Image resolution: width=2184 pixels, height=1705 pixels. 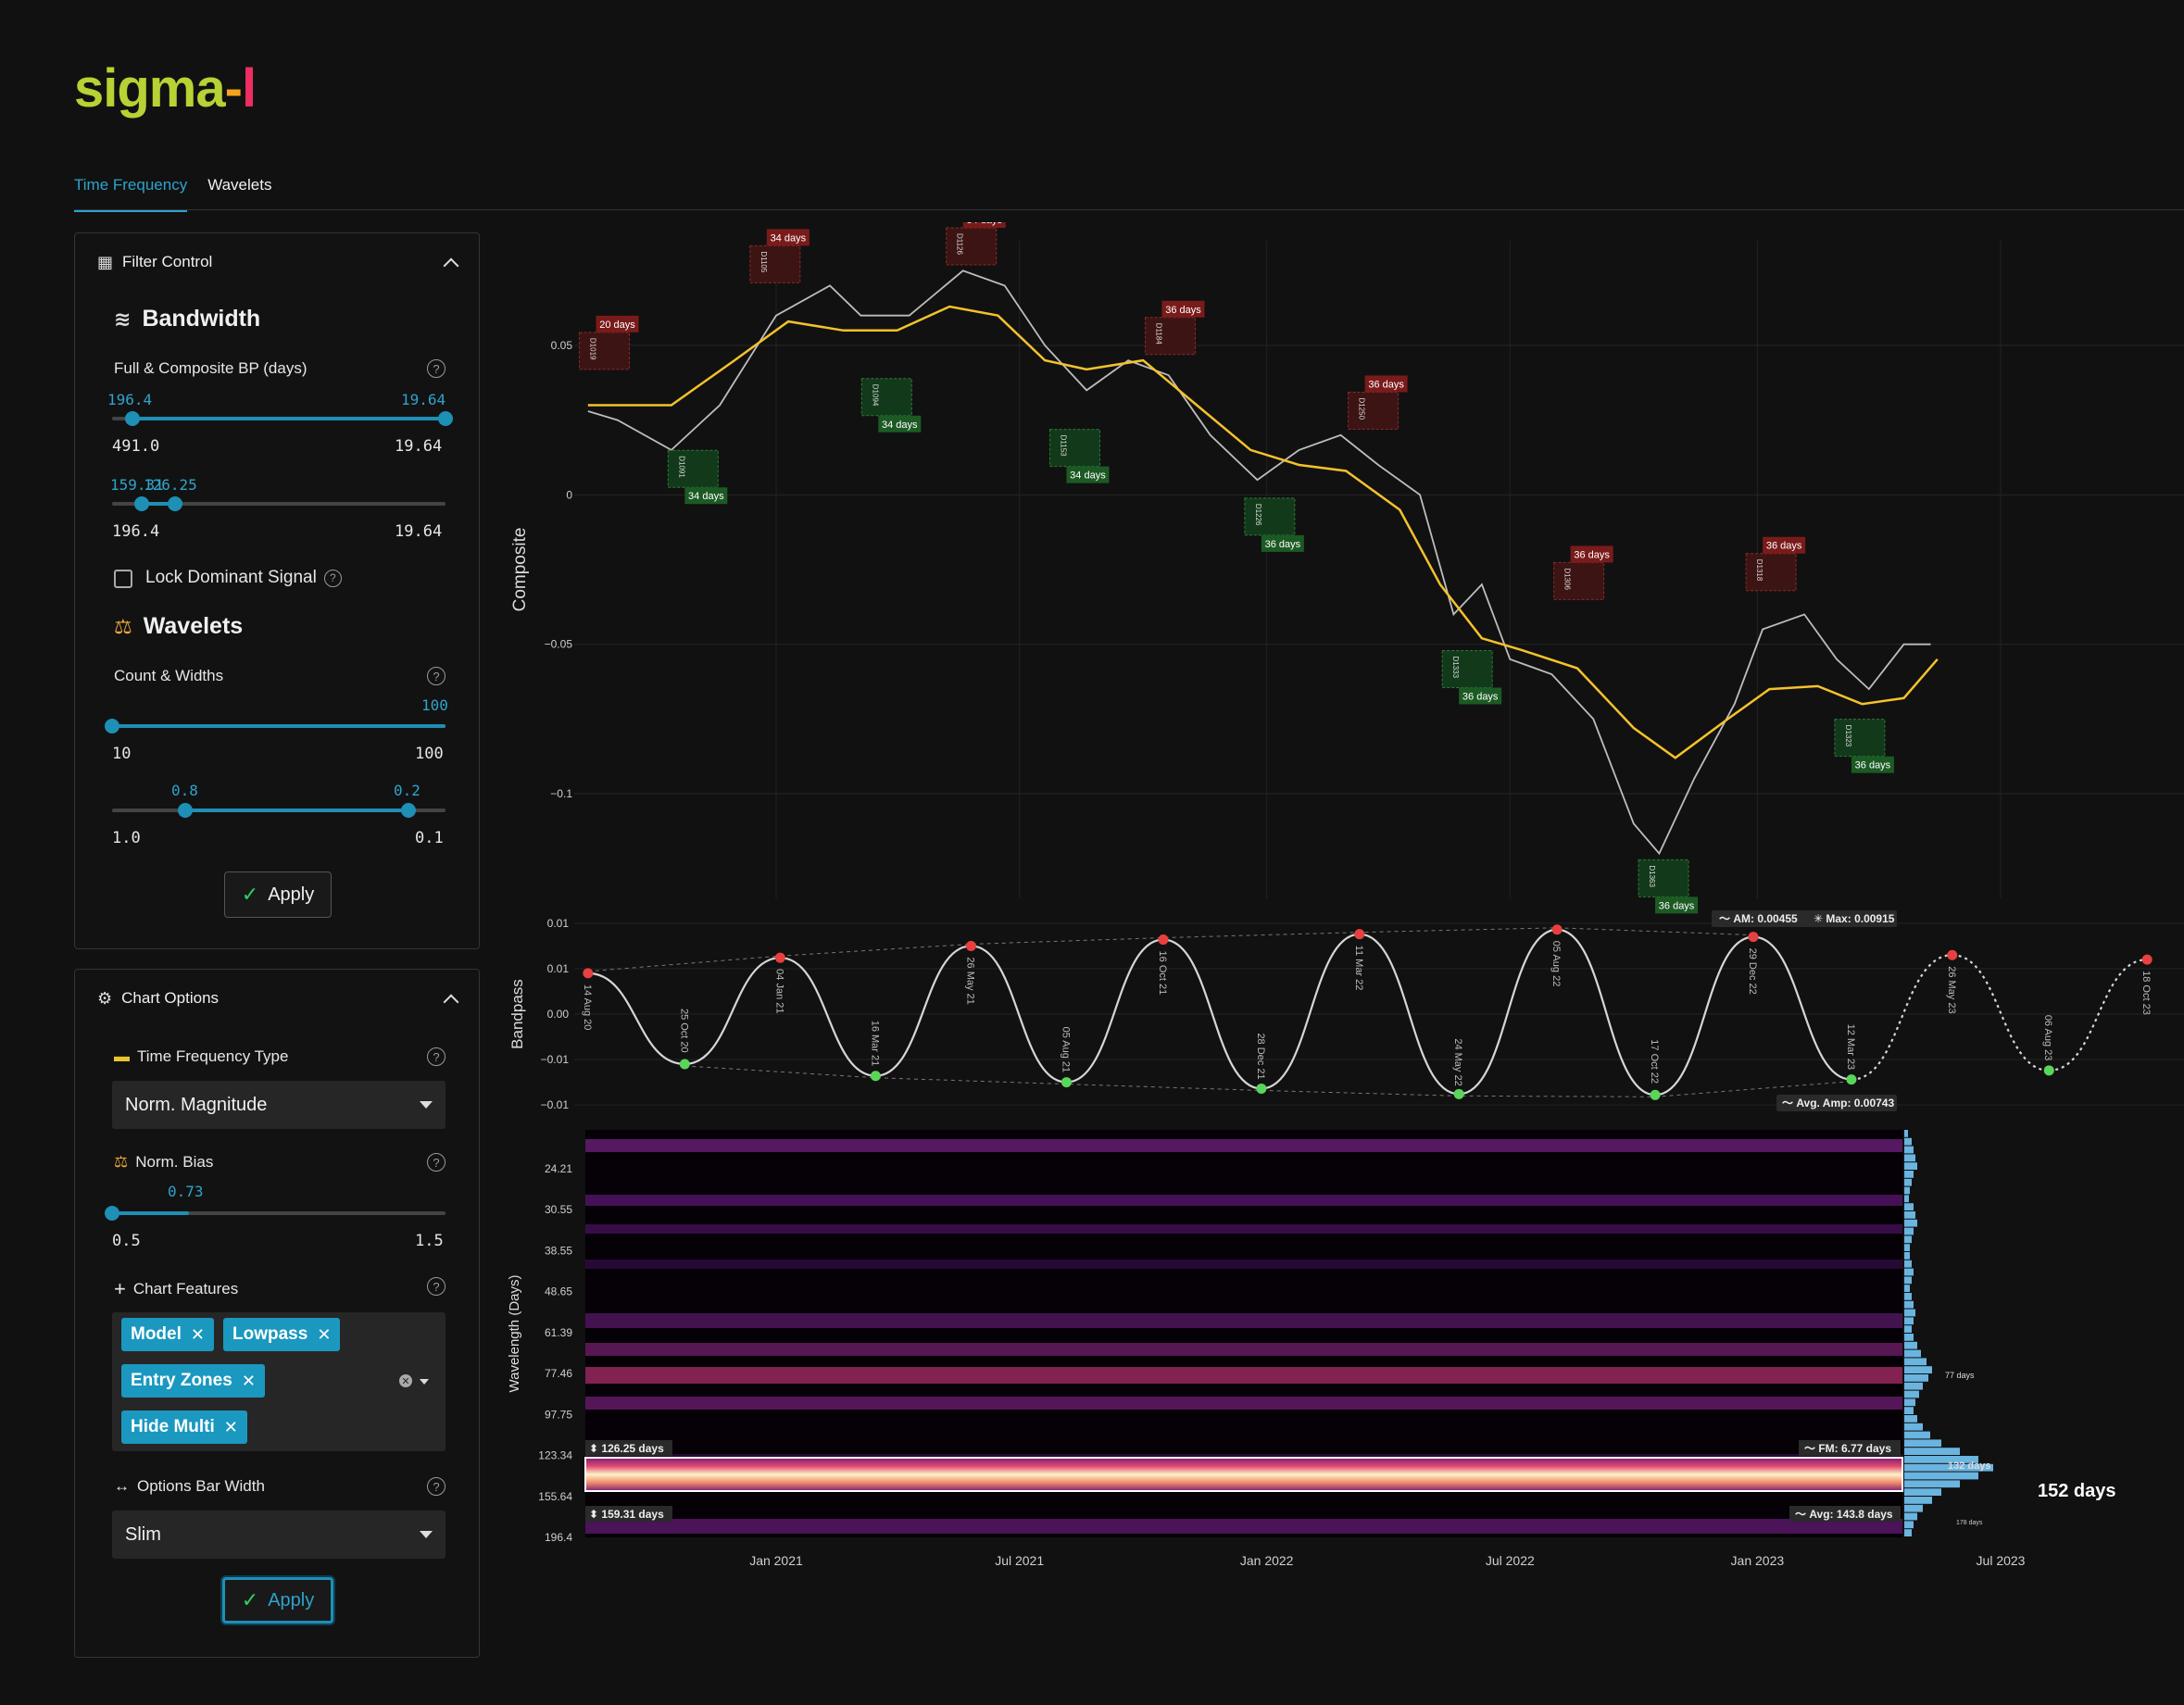 What do you see at coordinates (167, 1334) in the screenshot?
I see `feature-tag-model: Model ✕` at bounding box center [167, 1334].